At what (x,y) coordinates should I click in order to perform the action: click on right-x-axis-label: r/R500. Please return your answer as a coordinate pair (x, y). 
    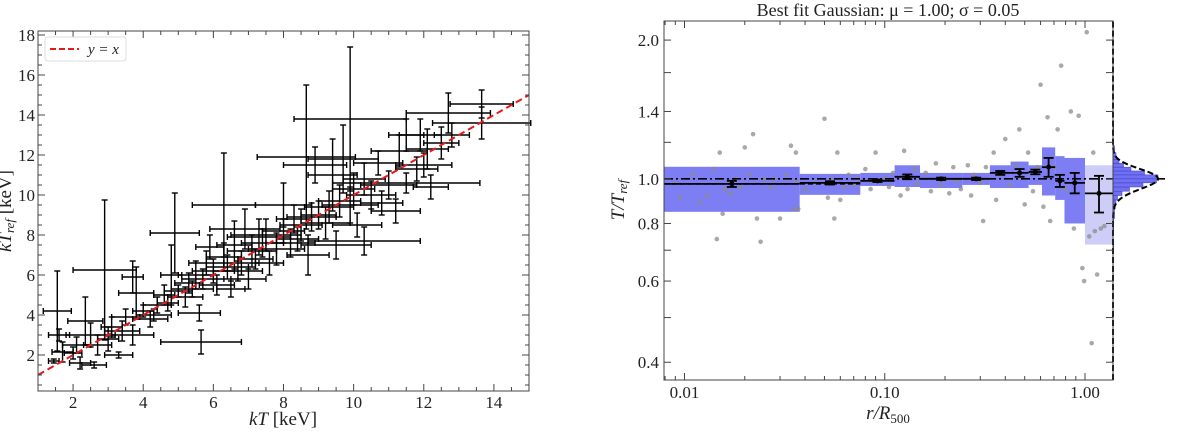
    Looking at the image, I should click on (888, 414).